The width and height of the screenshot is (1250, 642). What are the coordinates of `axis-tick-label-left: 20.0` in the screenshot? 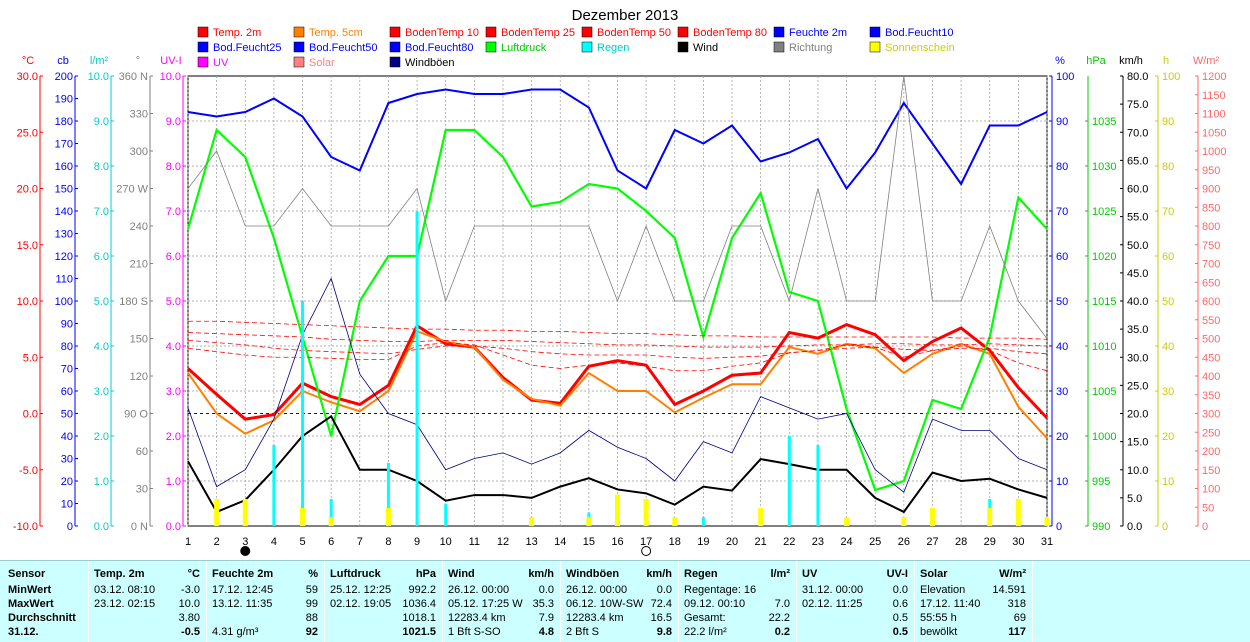 It's located at (27, 190).